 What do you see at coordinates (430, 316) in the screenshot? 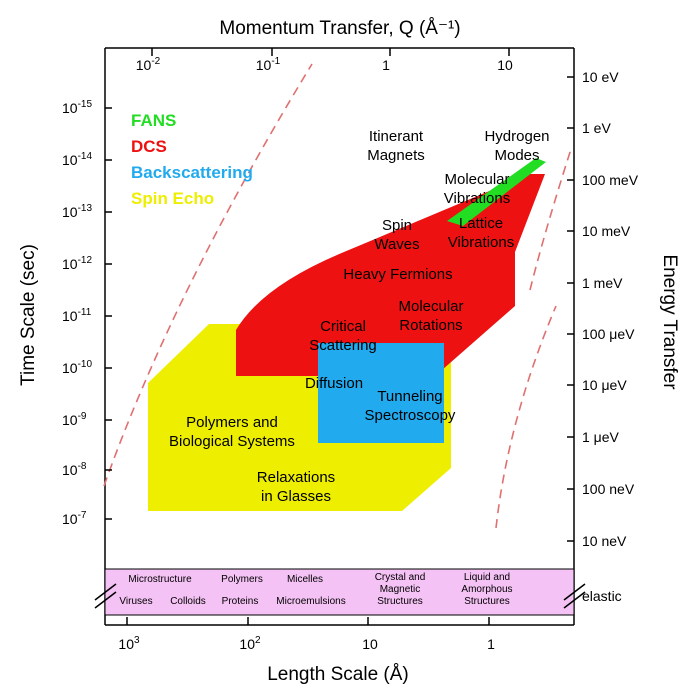
I see `region-label: Molecular Rotations` at bounding box center [430, 316].